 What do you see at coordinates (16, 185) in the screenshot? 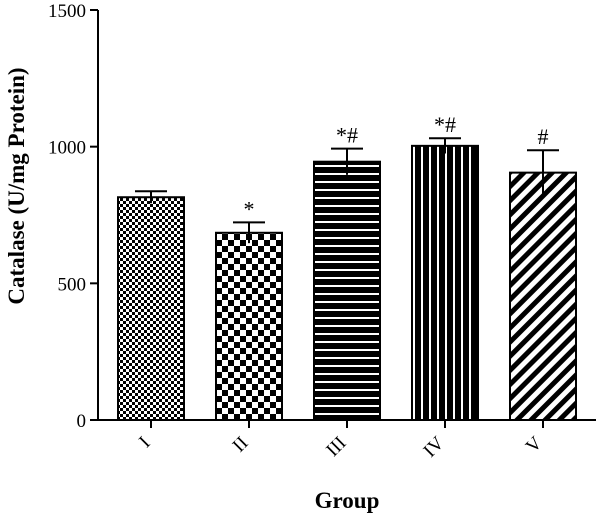
I see `y-axis-title: Catalase (U/mg Protein)` at bounding box center [16, 185].